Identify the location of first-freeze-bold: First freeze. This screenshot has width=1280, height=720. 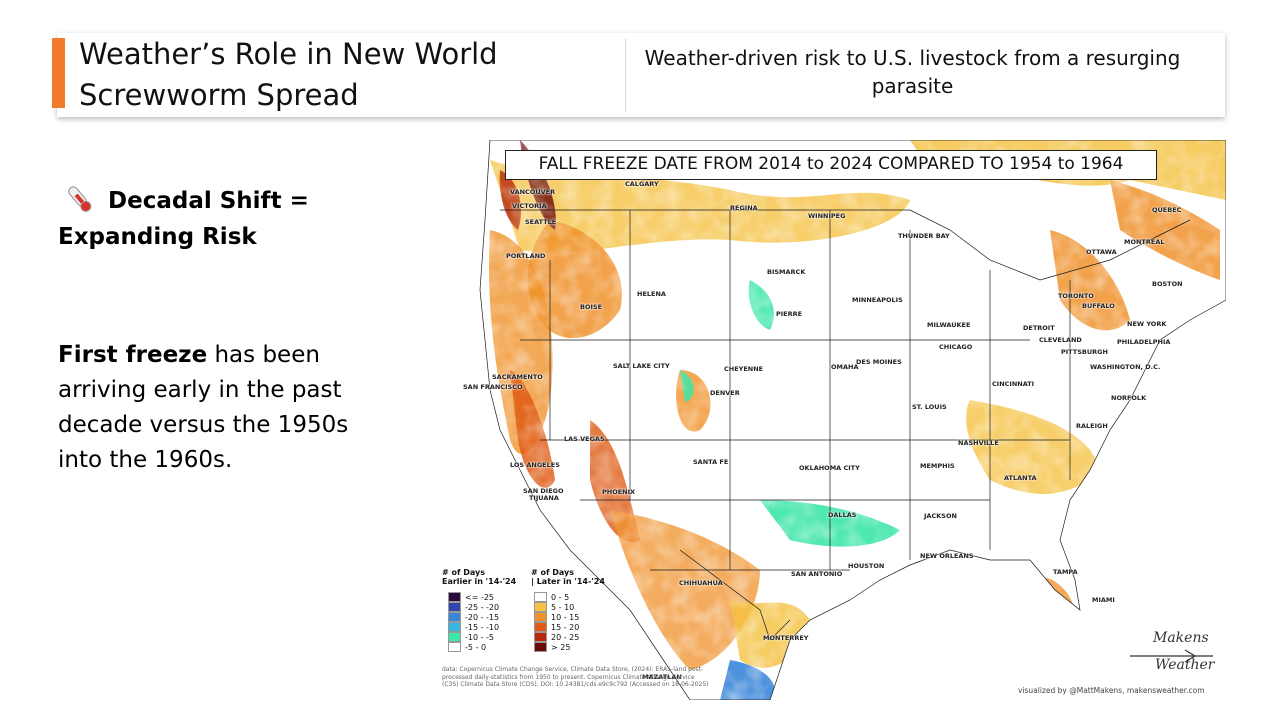
(133, 355).